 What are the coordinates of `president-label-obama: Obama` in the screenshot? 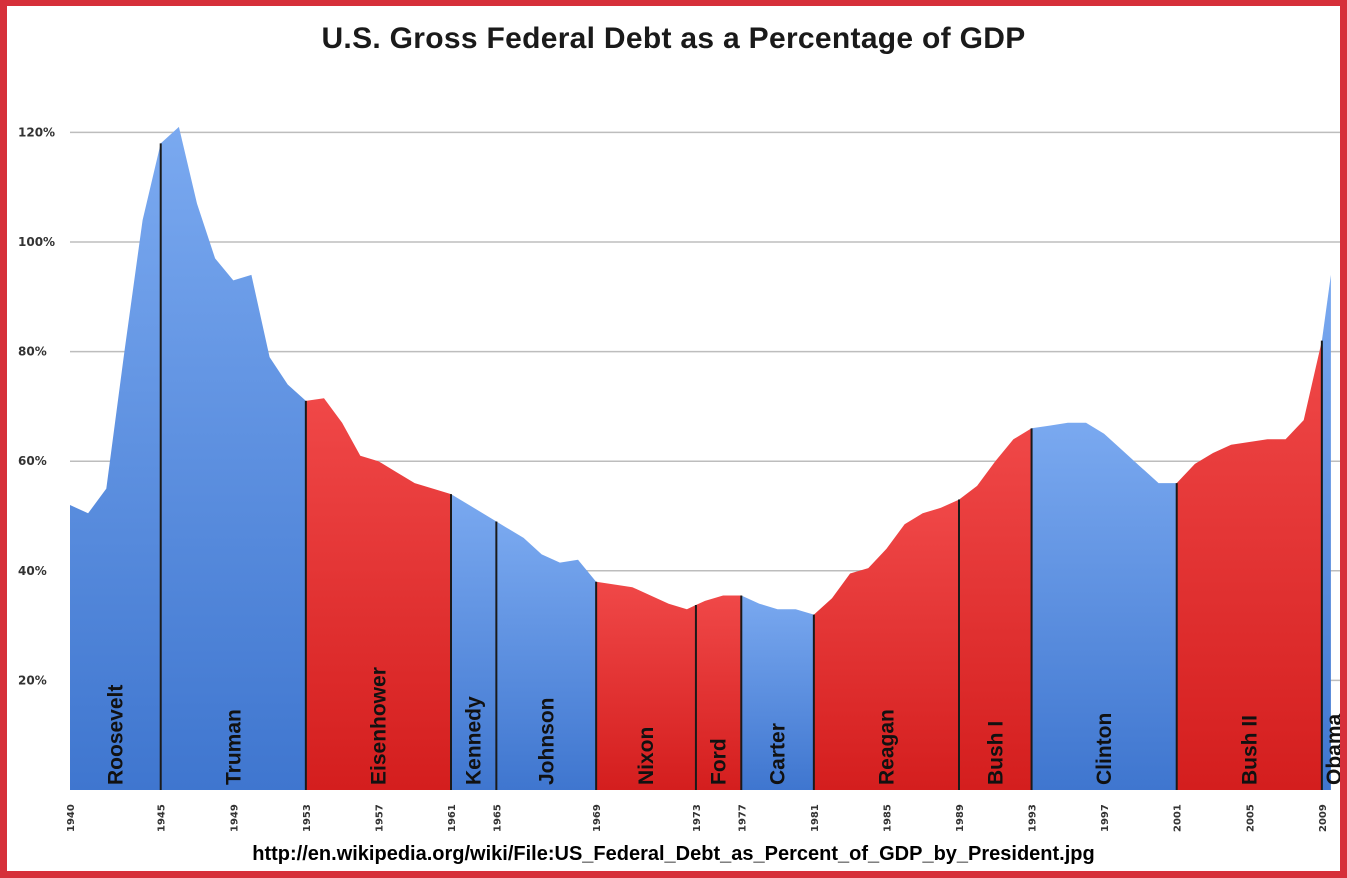 It's located at (1334, 749).